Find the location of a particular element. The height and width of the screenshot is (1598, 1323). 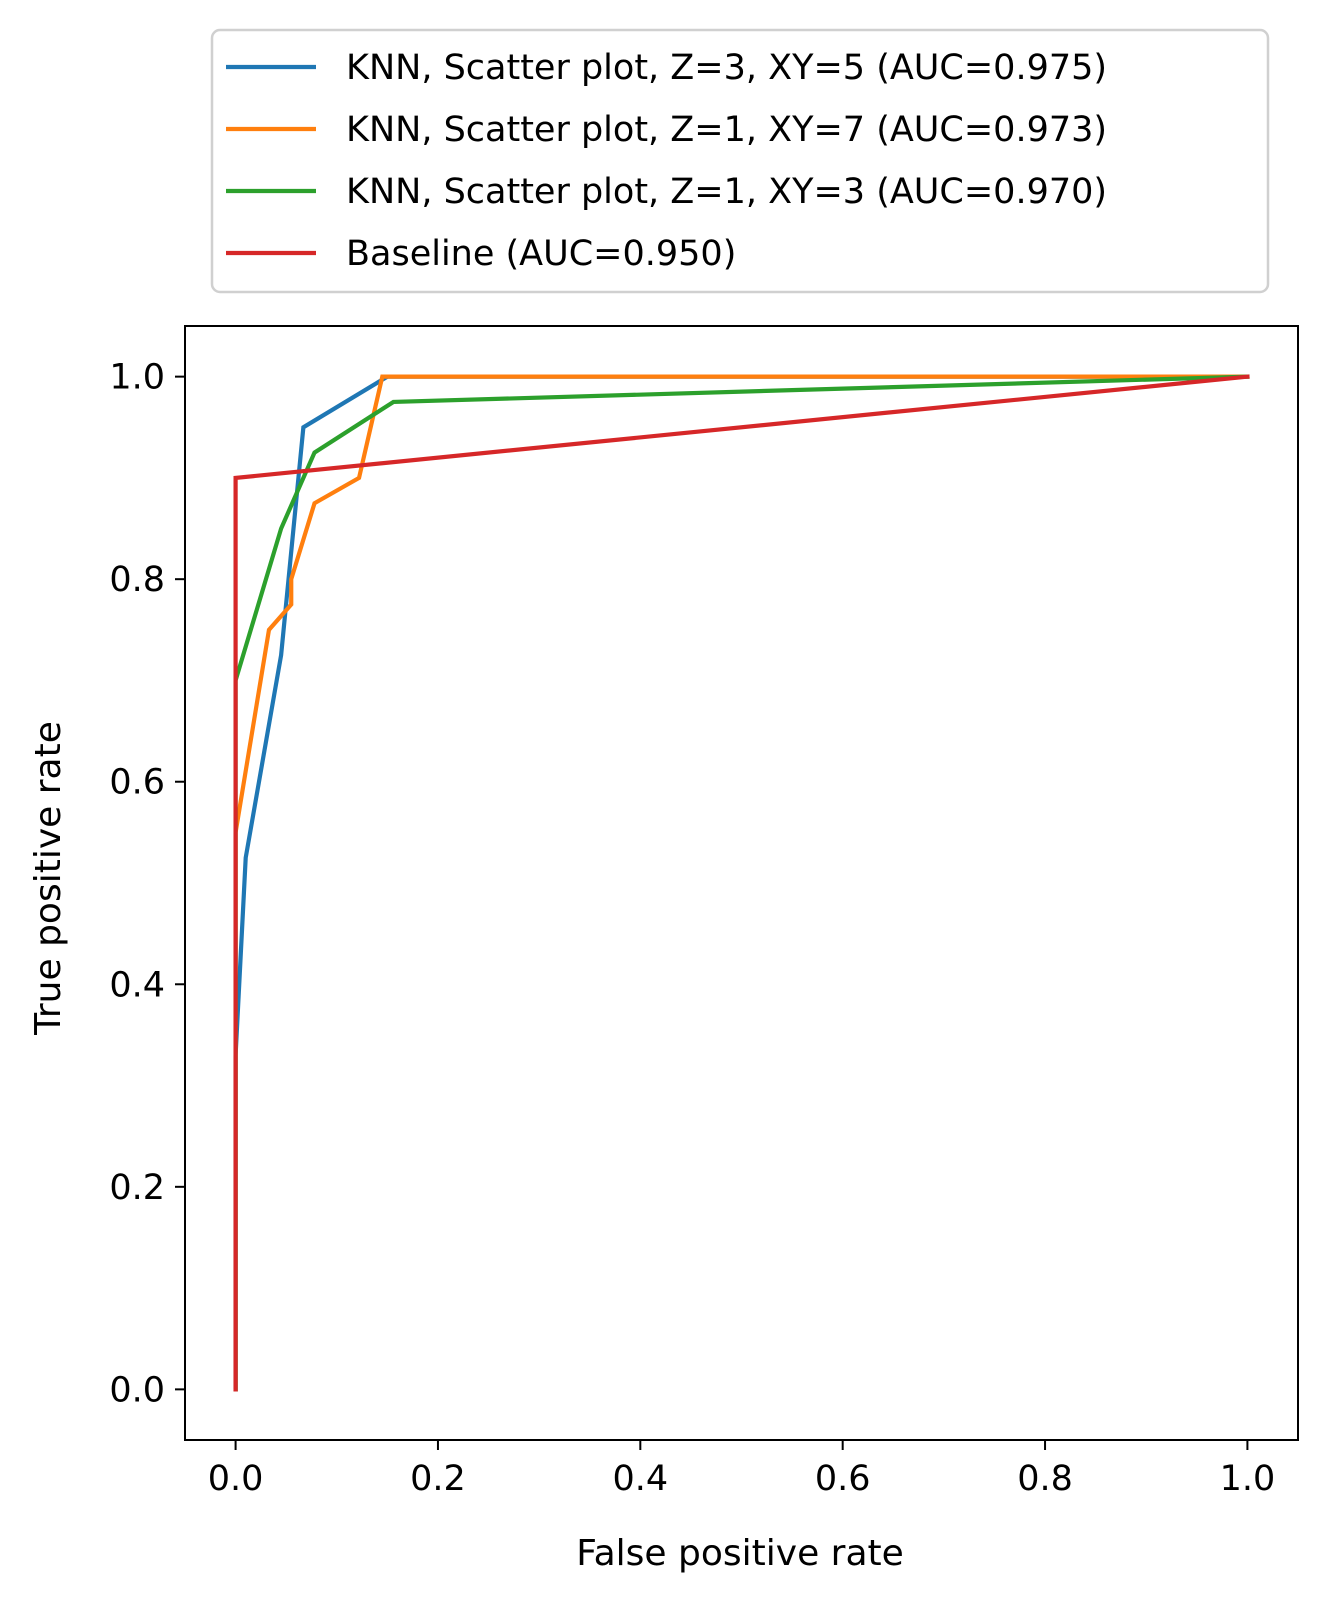

y-axis: 0.0 0.2 0.4 0.6 0.8 1.0 is located at coordinates (147, 884).